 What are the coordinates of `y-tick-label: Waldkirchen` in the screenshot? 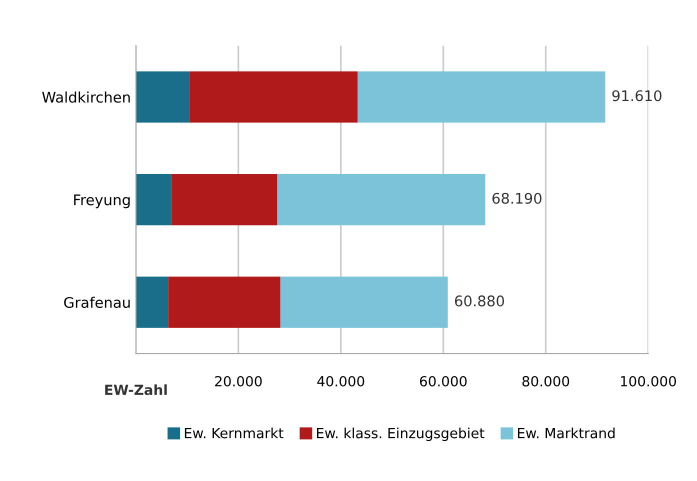 It's located at (86, 97).